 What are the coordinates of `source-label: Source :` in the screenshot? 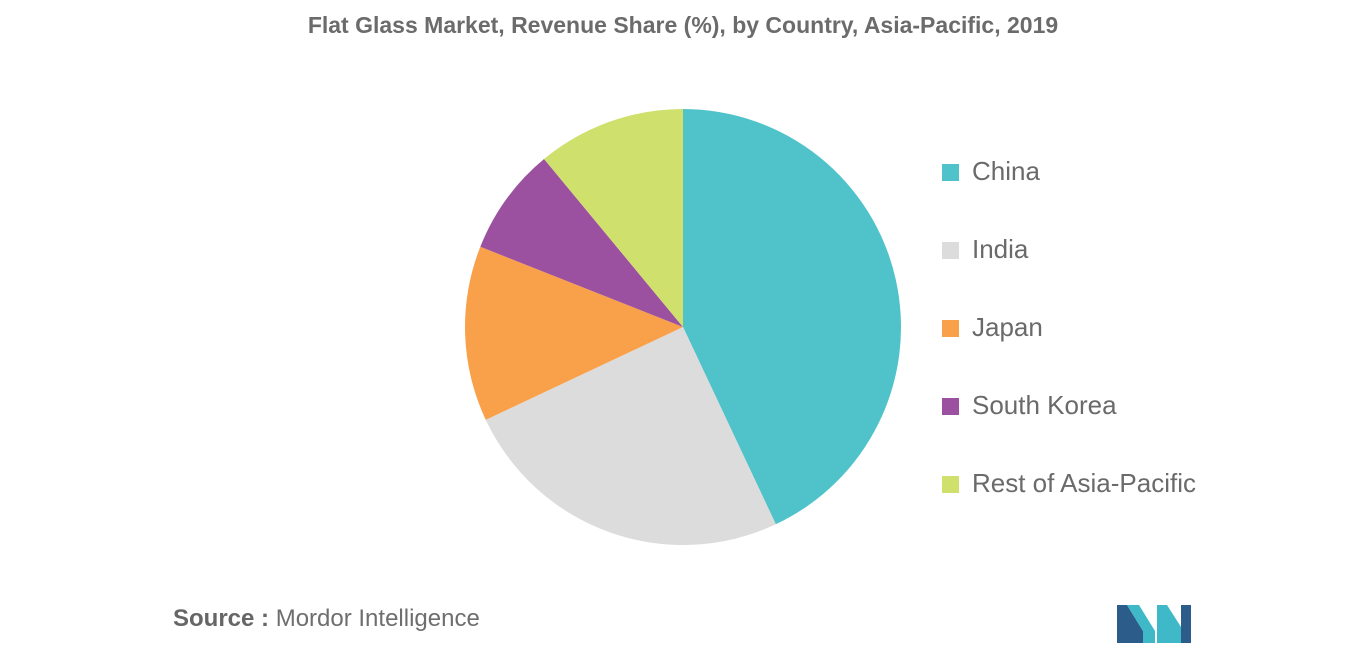 It's located at (221, 618).